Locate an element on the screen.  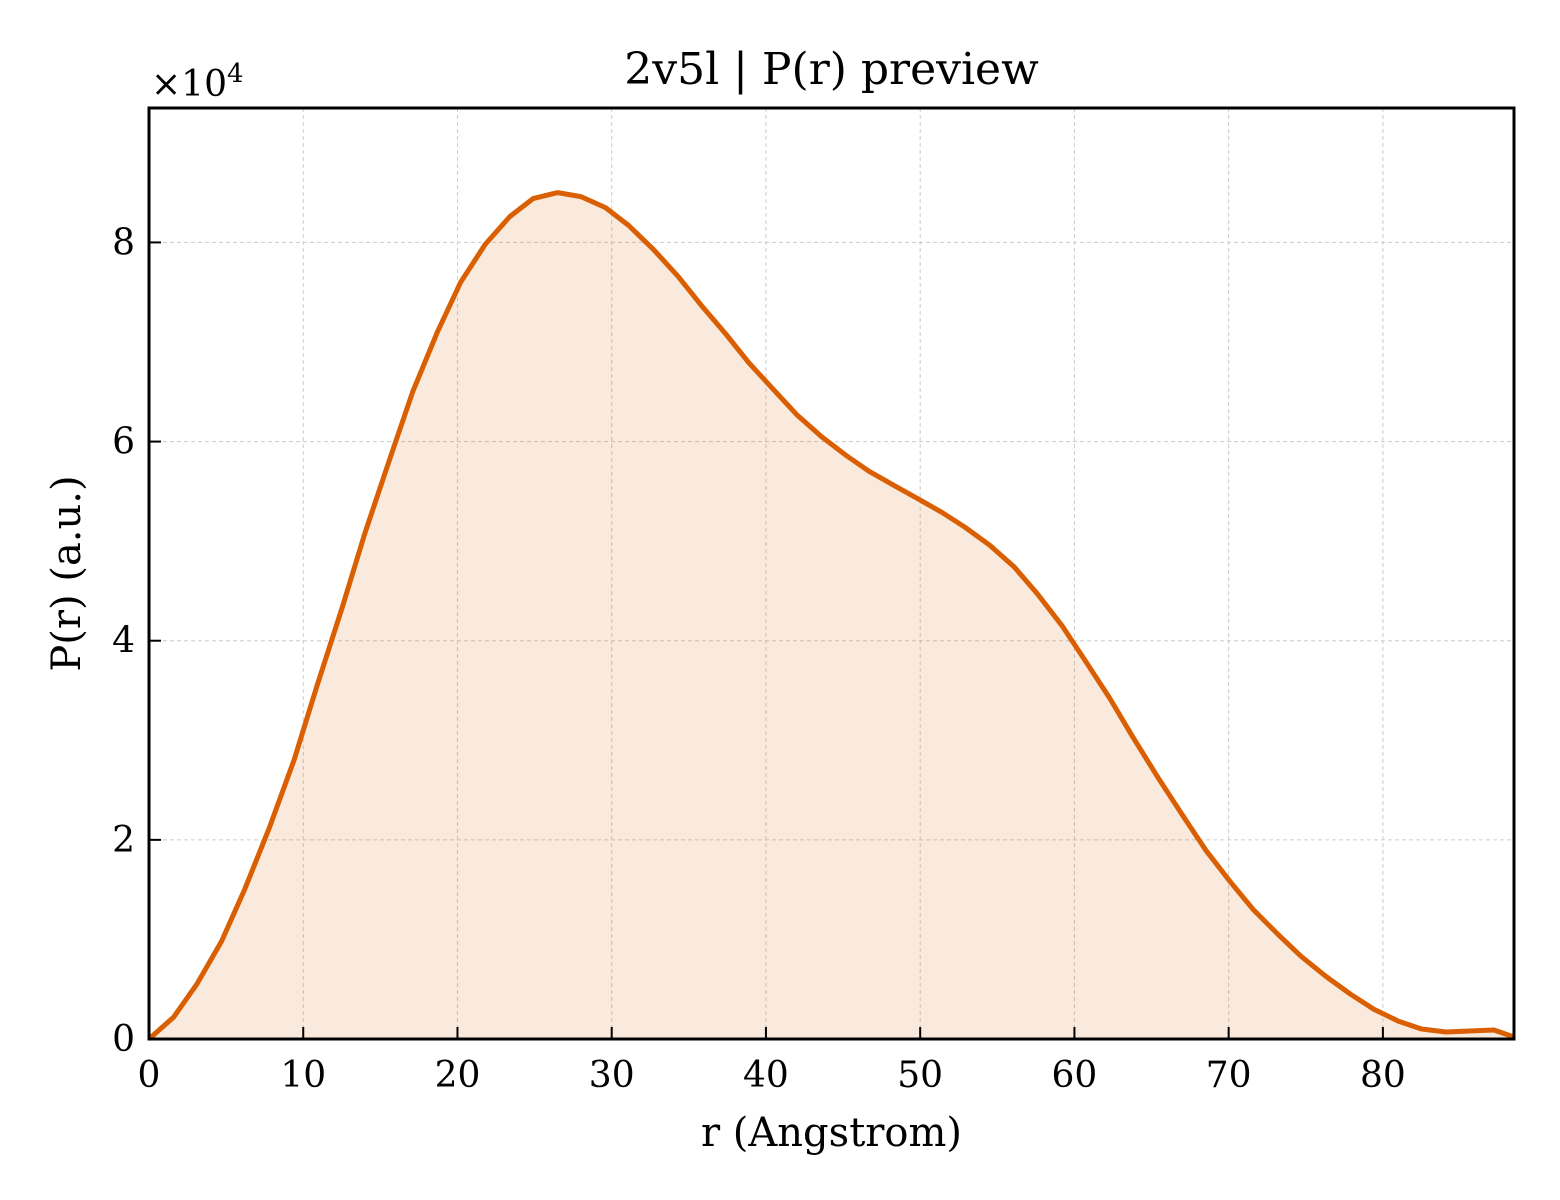
y-tick-label: 6 is located at coordinates (123, 442).